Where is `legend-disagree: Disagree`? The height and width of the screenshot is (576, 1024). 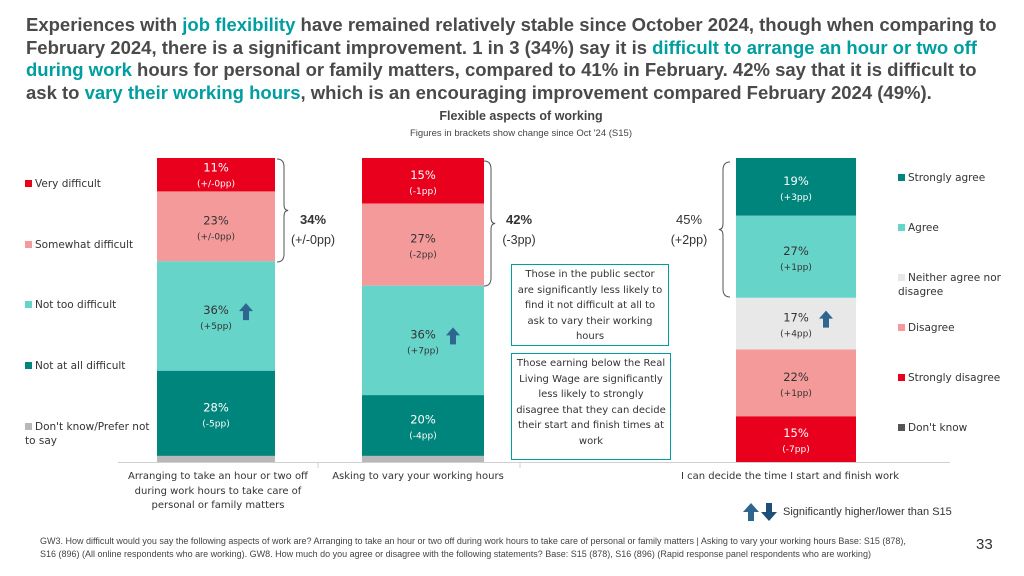
legend-disagree: Disagree is located at coordinates (926, 328).